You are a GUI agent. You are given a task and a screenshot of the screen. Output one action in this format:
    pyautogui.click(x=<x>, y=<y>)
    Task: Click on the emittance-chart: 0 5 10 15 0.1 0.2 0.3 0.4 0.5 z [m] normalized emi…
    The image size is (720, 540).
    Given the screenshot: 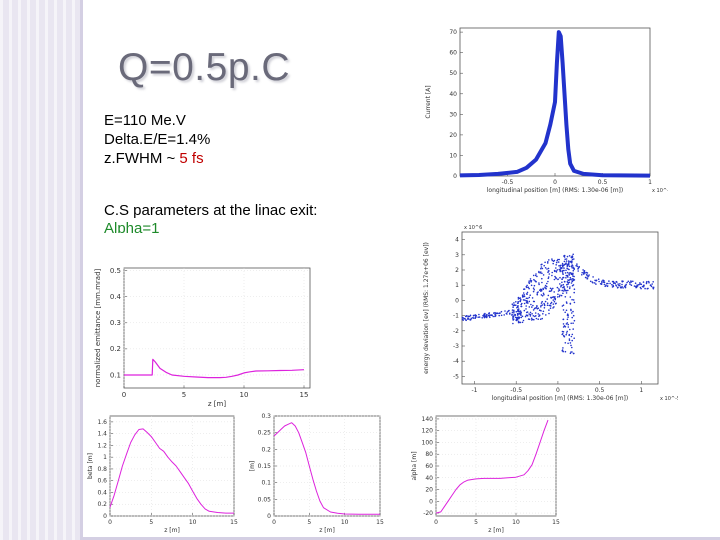 What is the action you would take?
    pyautogui.click(x=202, y=337)
    